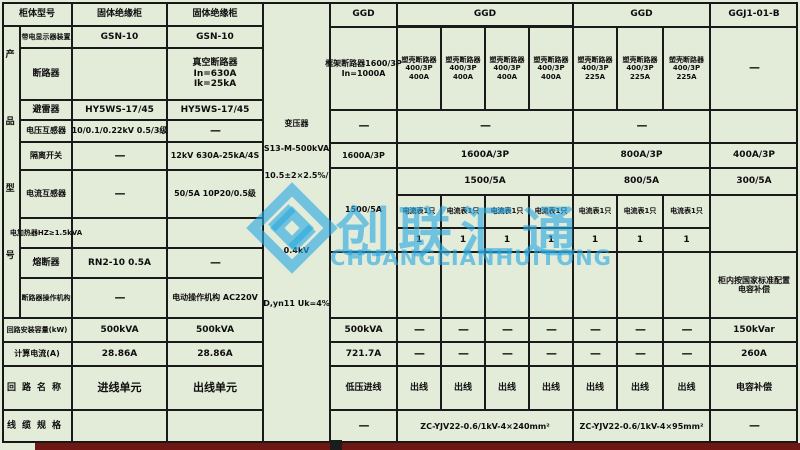 This screenshot has width=800, height=450. What do you see at coordinates (46, 131) in the screenshot?
I see `row-label: 电压互感器` at bounding box center [46, 131].